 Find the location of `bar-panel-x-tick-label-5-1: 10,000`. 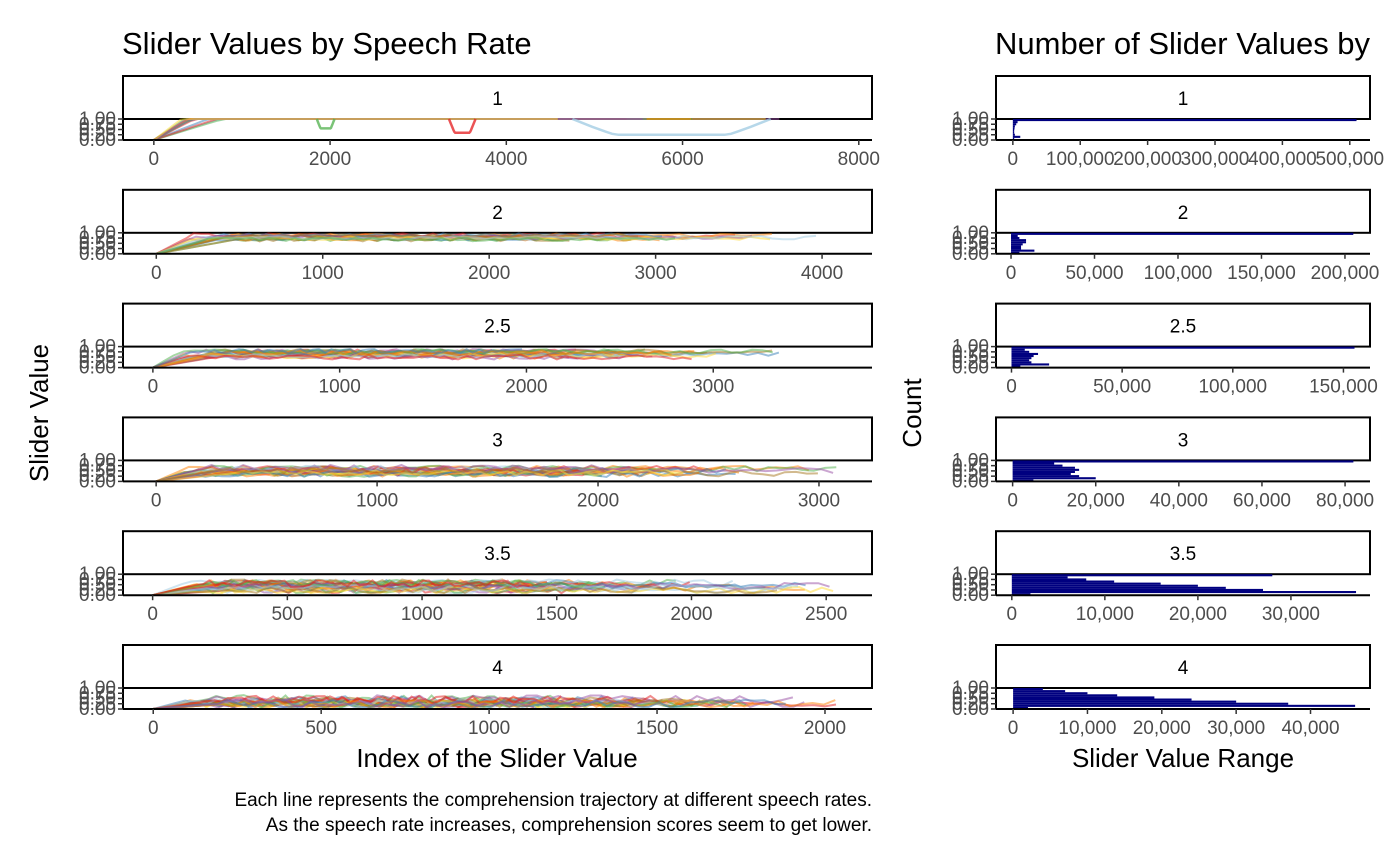

bar-panel-x-tick-label-5-1: 10,000 is located at coordinates (1087, 728).